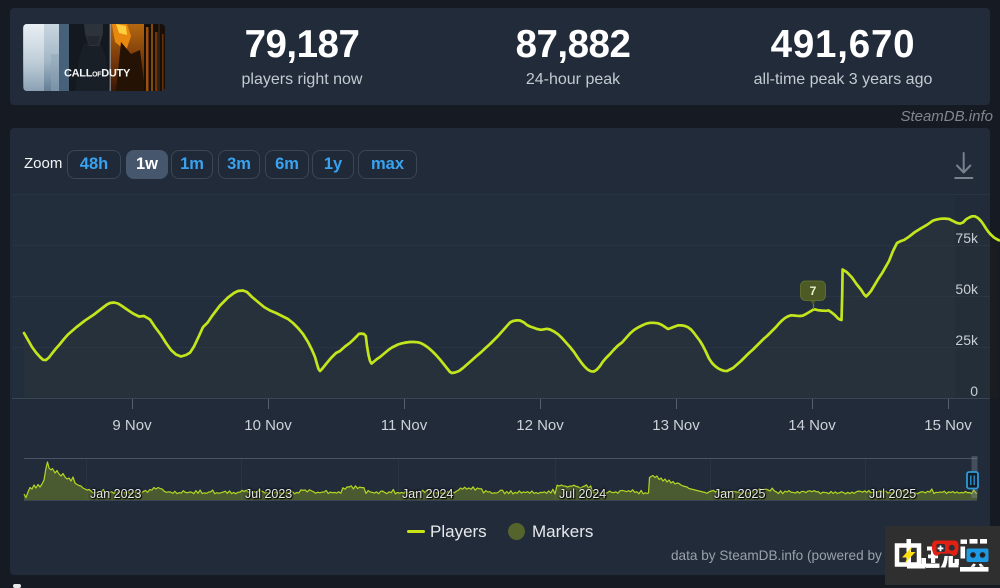 The height and width of the screenshot is (588, 1000). What do you see at coordinates (813, 291) in the screenshot?
I see `svg-text: 7` at bounding box center [813, 291].